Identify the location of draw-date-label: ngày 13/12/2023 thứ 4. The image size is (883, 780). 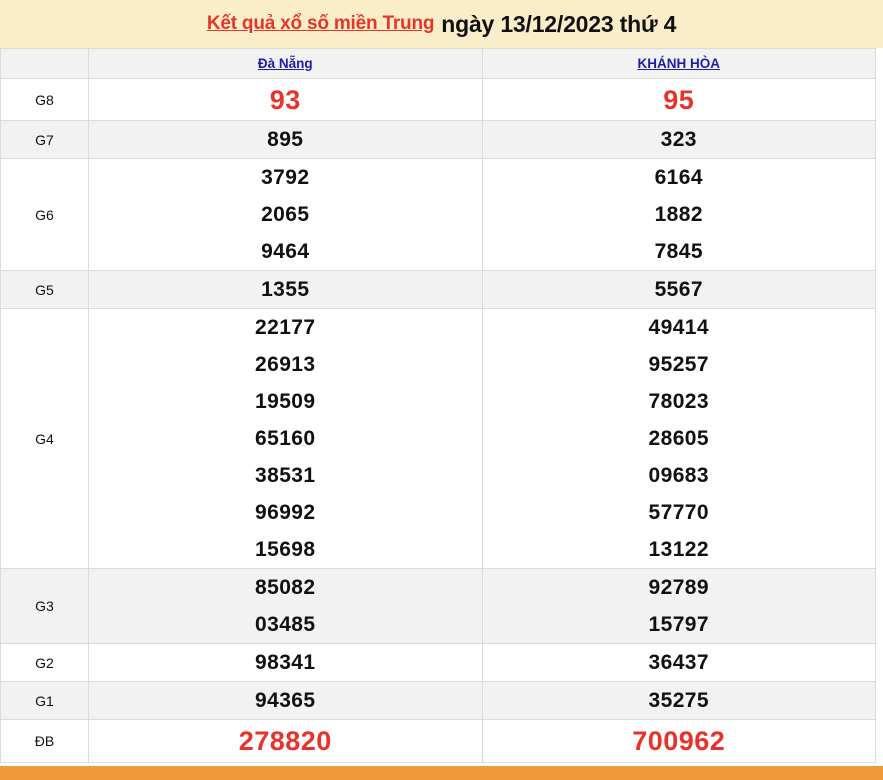
(559, 23).